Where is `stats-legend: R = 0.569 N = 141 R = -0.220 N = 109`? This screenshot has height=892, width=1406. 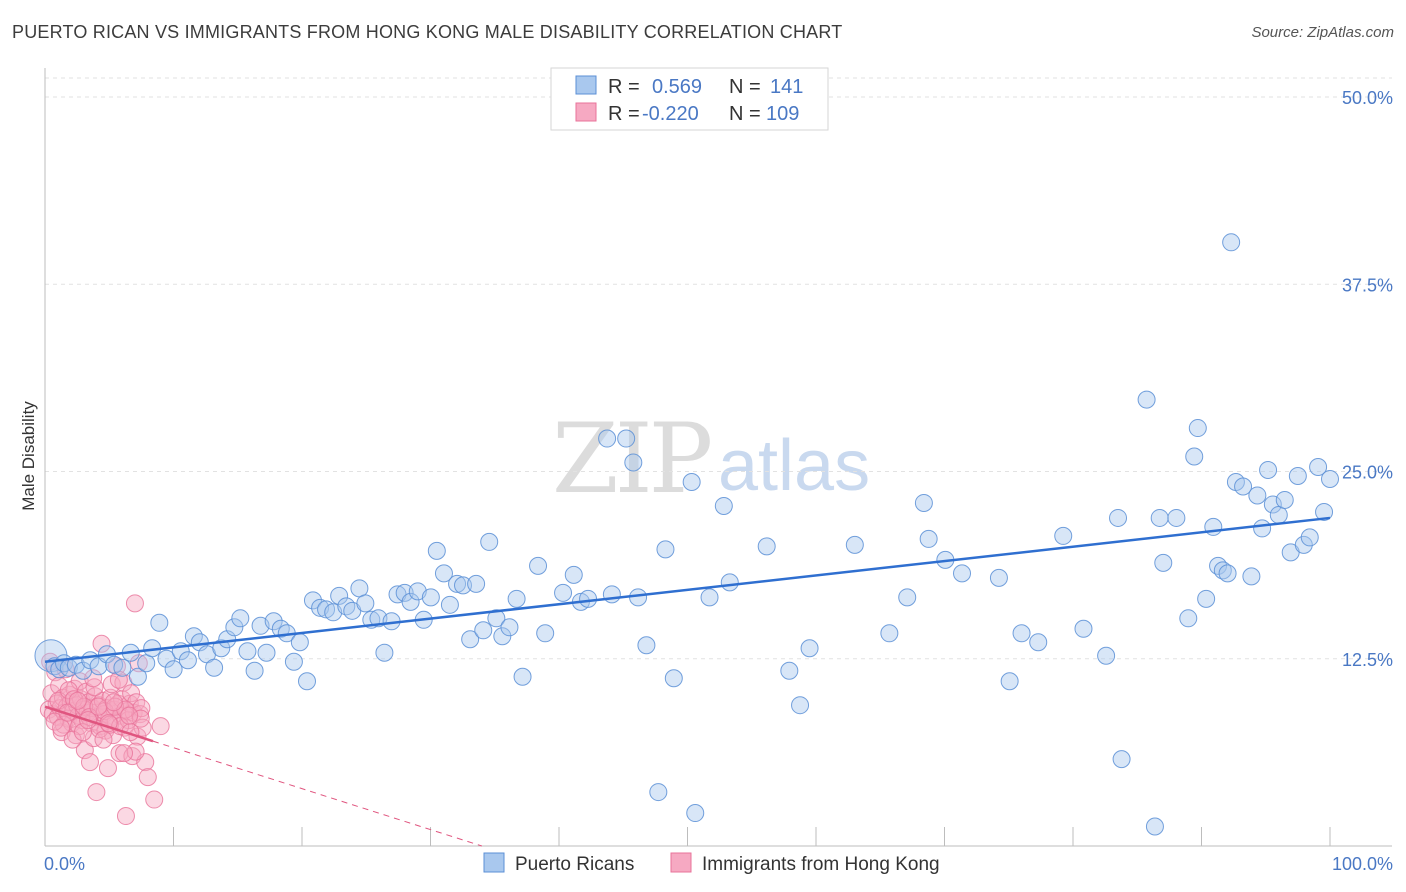
stats-legend: R = 0.569 N = 141 R = -0.220 N = 109 is located at coordinates (689, 99).